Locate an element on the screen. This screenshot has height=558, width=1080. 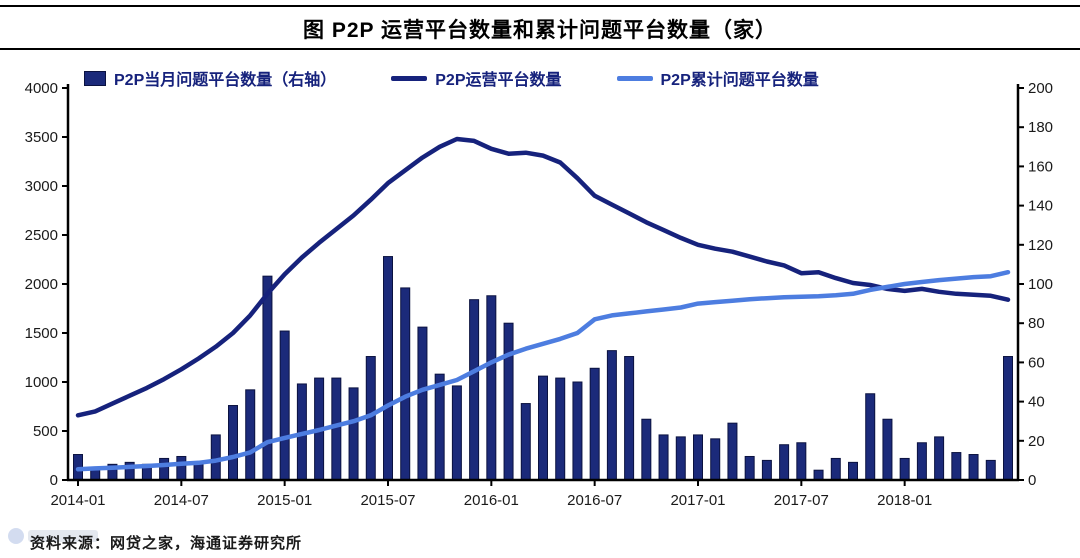
x-axis-tick-label: 2016-07 is located at coordinates (594, 500).